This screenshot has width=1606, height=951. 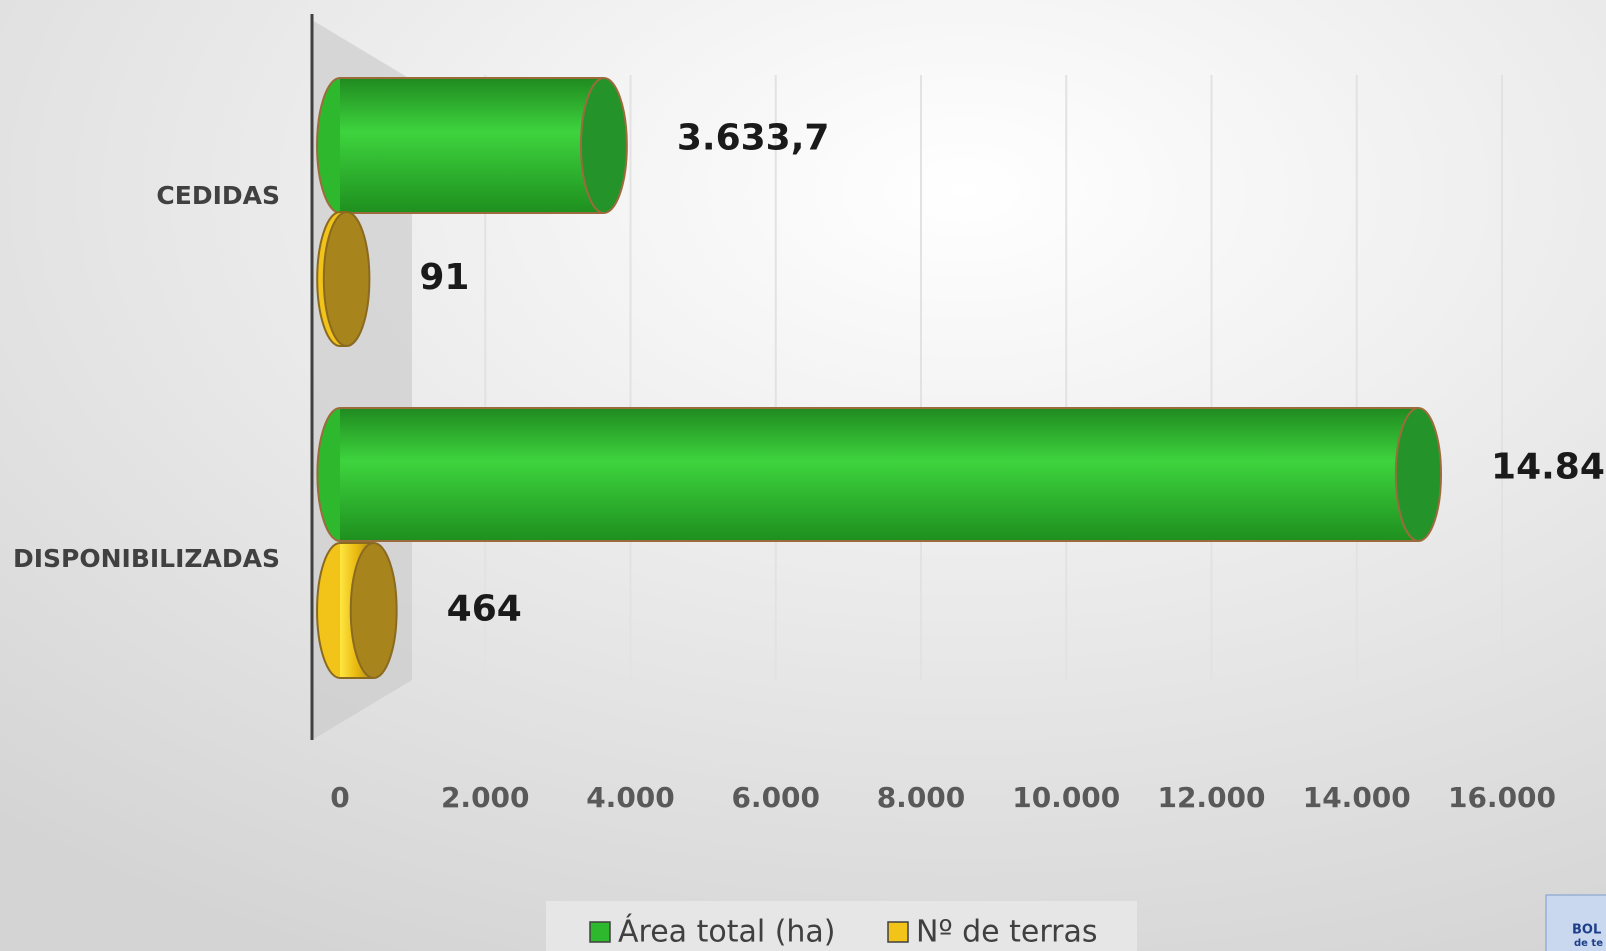 I want to click on logo-text: de te, so click(x=1588, y=943).